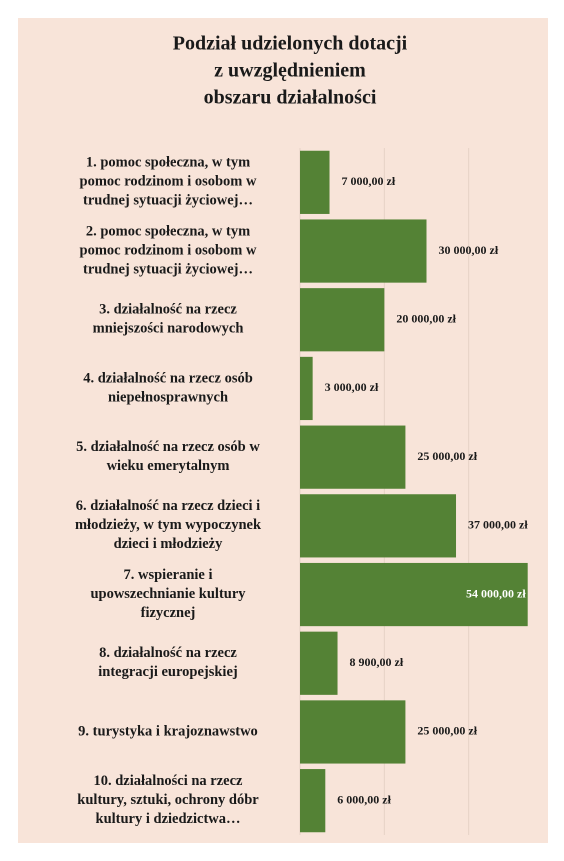 The image size is (564, 861). Describe the element at coordinates (168, 310) in the screenshot. I see `category-label: 3. działalność na rzecz` at that location.